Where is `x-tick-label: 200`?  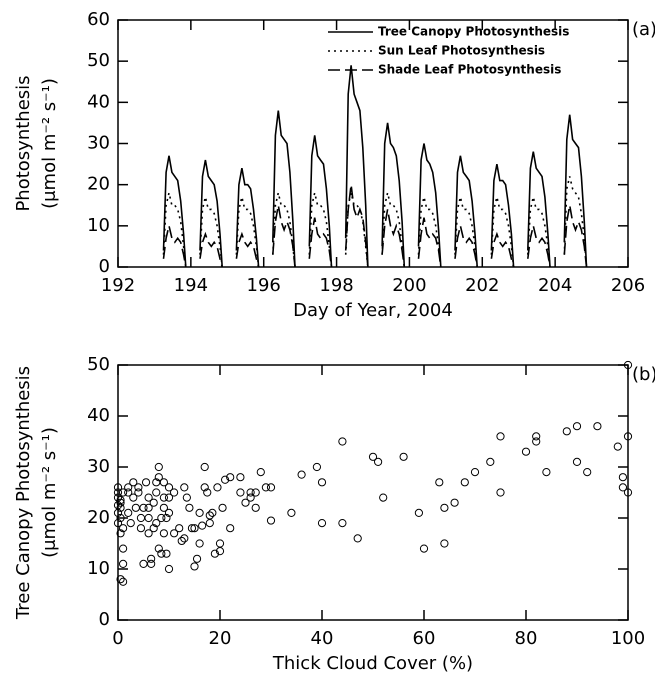 x-tick-label: 200 is located at coordinates (409, 285).